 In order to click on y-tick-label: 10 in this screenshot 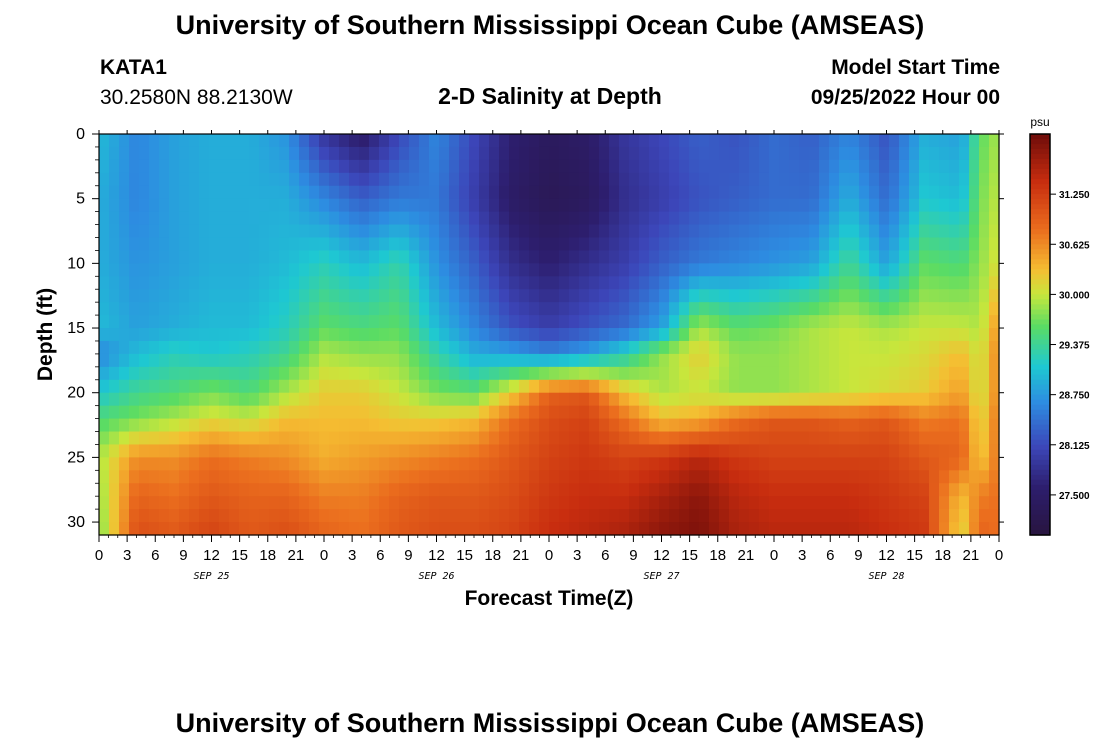, I will do `click(76, 263)`.